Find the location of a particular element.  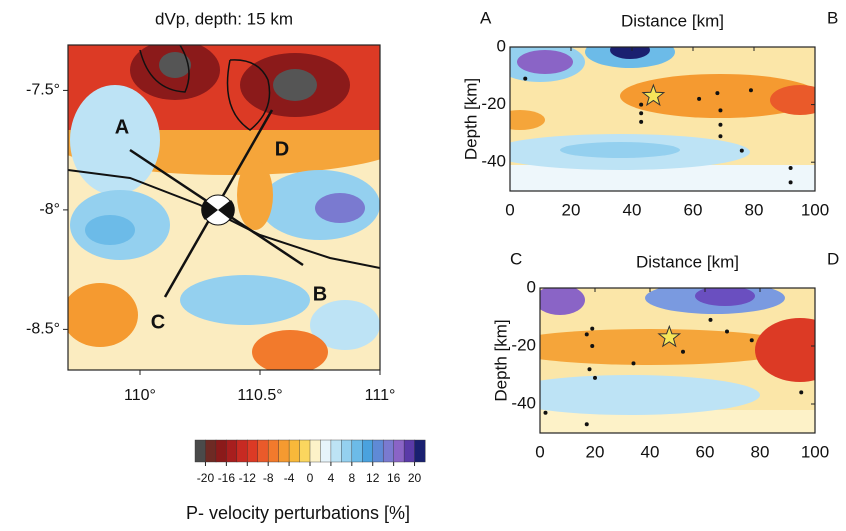

colorbar-tick-label: 8 is located at coordinates (351, 478).